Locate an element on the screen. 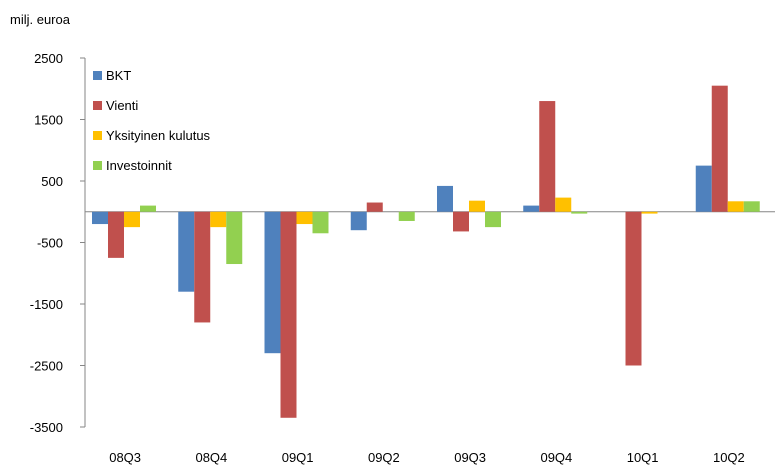 The height and width of the screenshot is (468, 778). y-tick-label: -2500 is located at coordinates (46, 366).